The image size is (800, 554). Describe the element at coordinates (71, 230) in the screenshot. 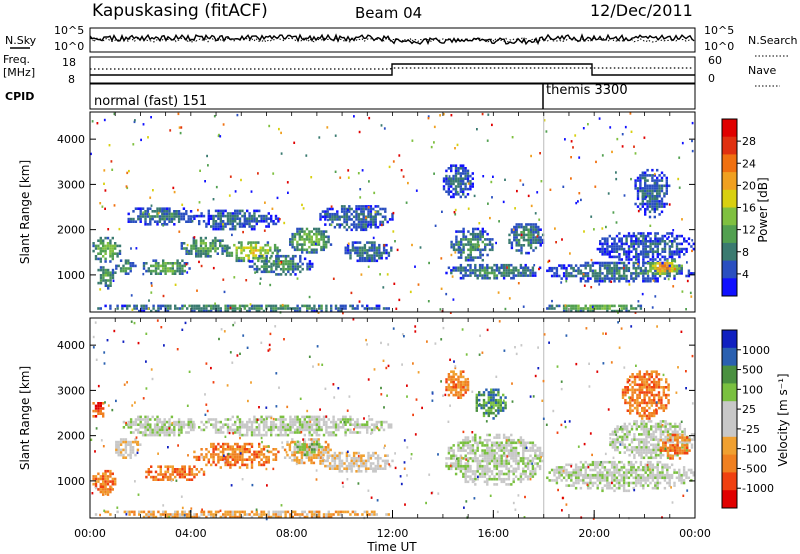

I see `power-ytick-label: 2000` at that location.